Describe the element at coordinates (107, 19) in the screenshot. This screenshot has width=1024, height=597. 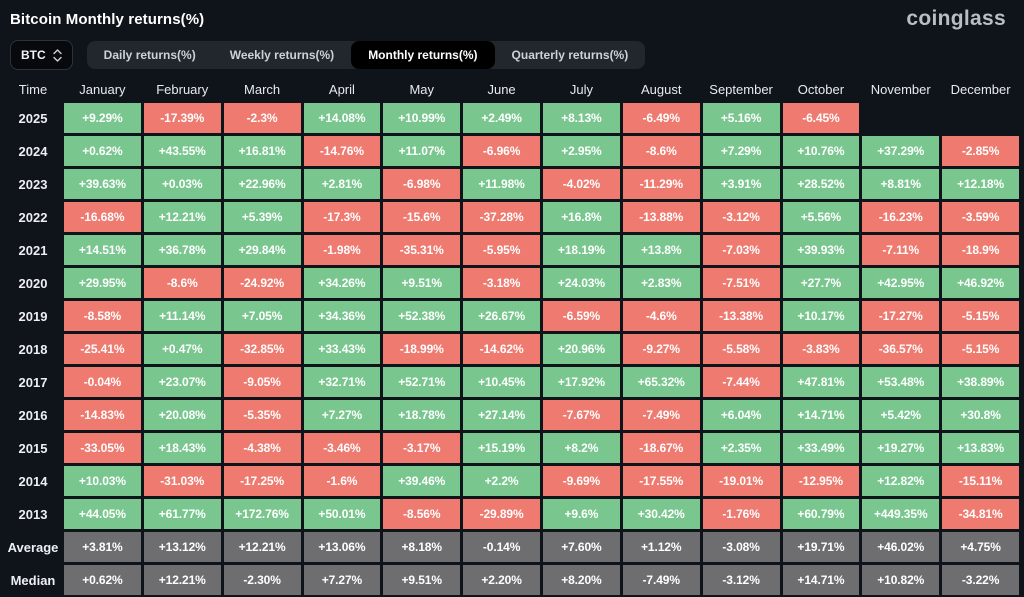
I see `page-title: Bitcoin Monthly returns(%)` at that location.